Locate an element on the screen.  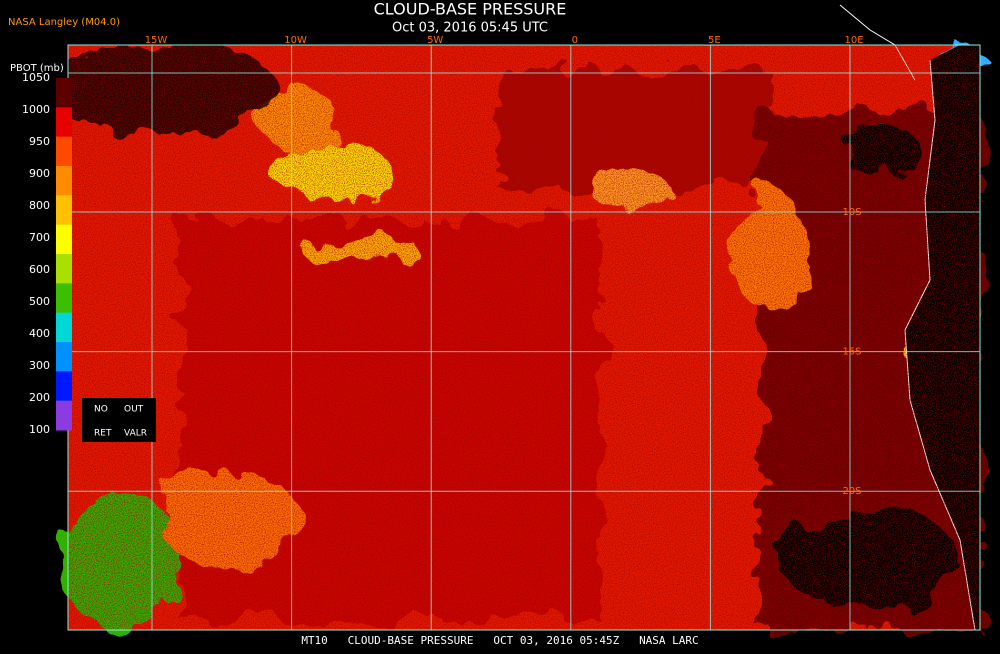
legend-tick: 200 is located at coordinates (39, 397).